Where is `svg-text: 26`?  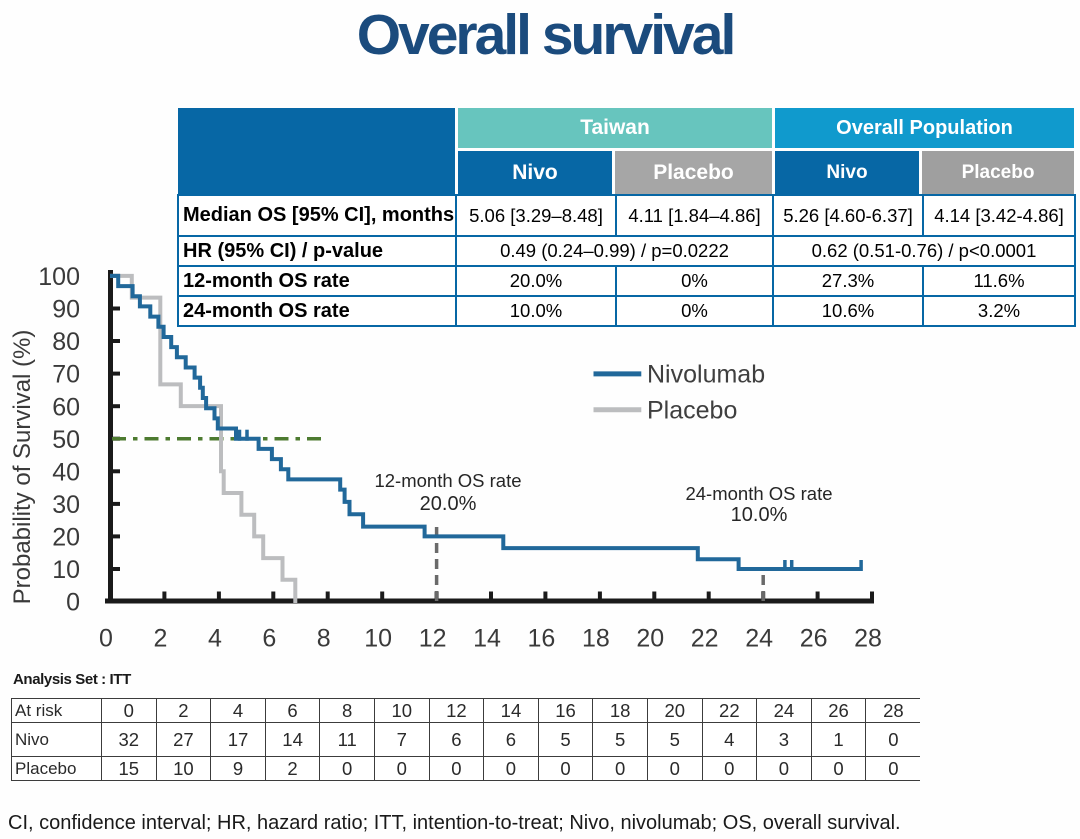
svg-text: 26 is located at coordinates (814, 638).